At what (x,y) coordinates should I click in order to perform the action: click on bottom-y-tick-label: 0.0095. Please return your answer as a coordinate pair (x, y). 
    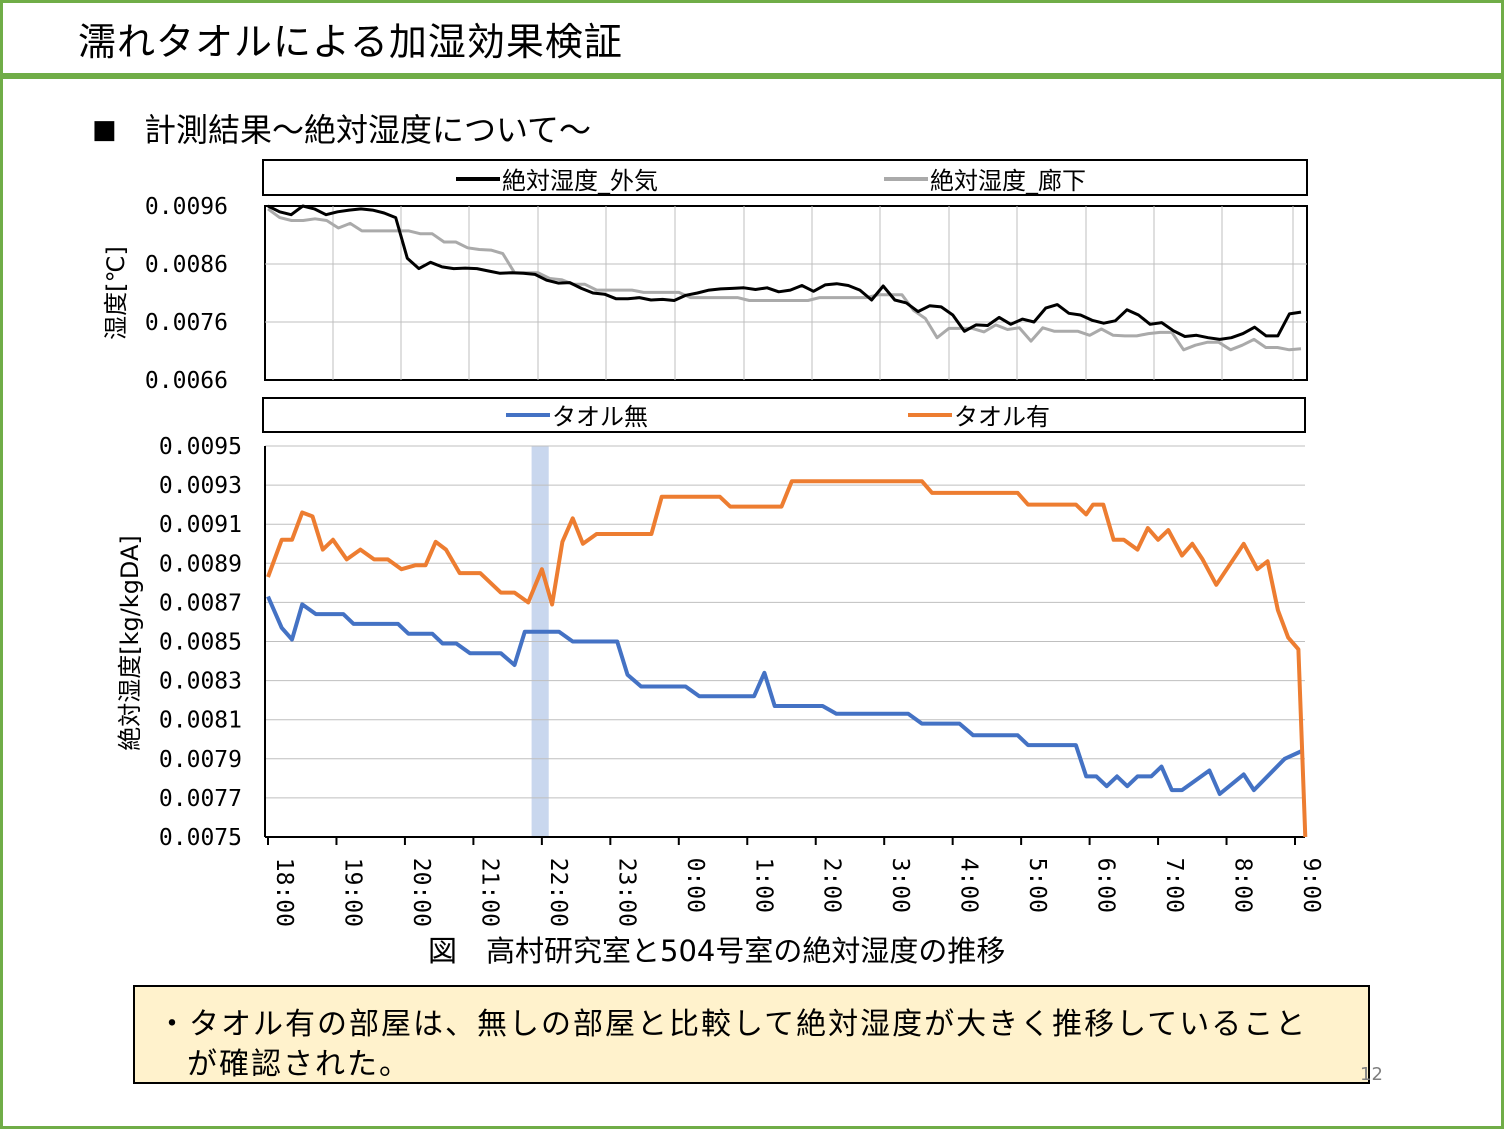
    Looking at the image, I should click on (200, 447).